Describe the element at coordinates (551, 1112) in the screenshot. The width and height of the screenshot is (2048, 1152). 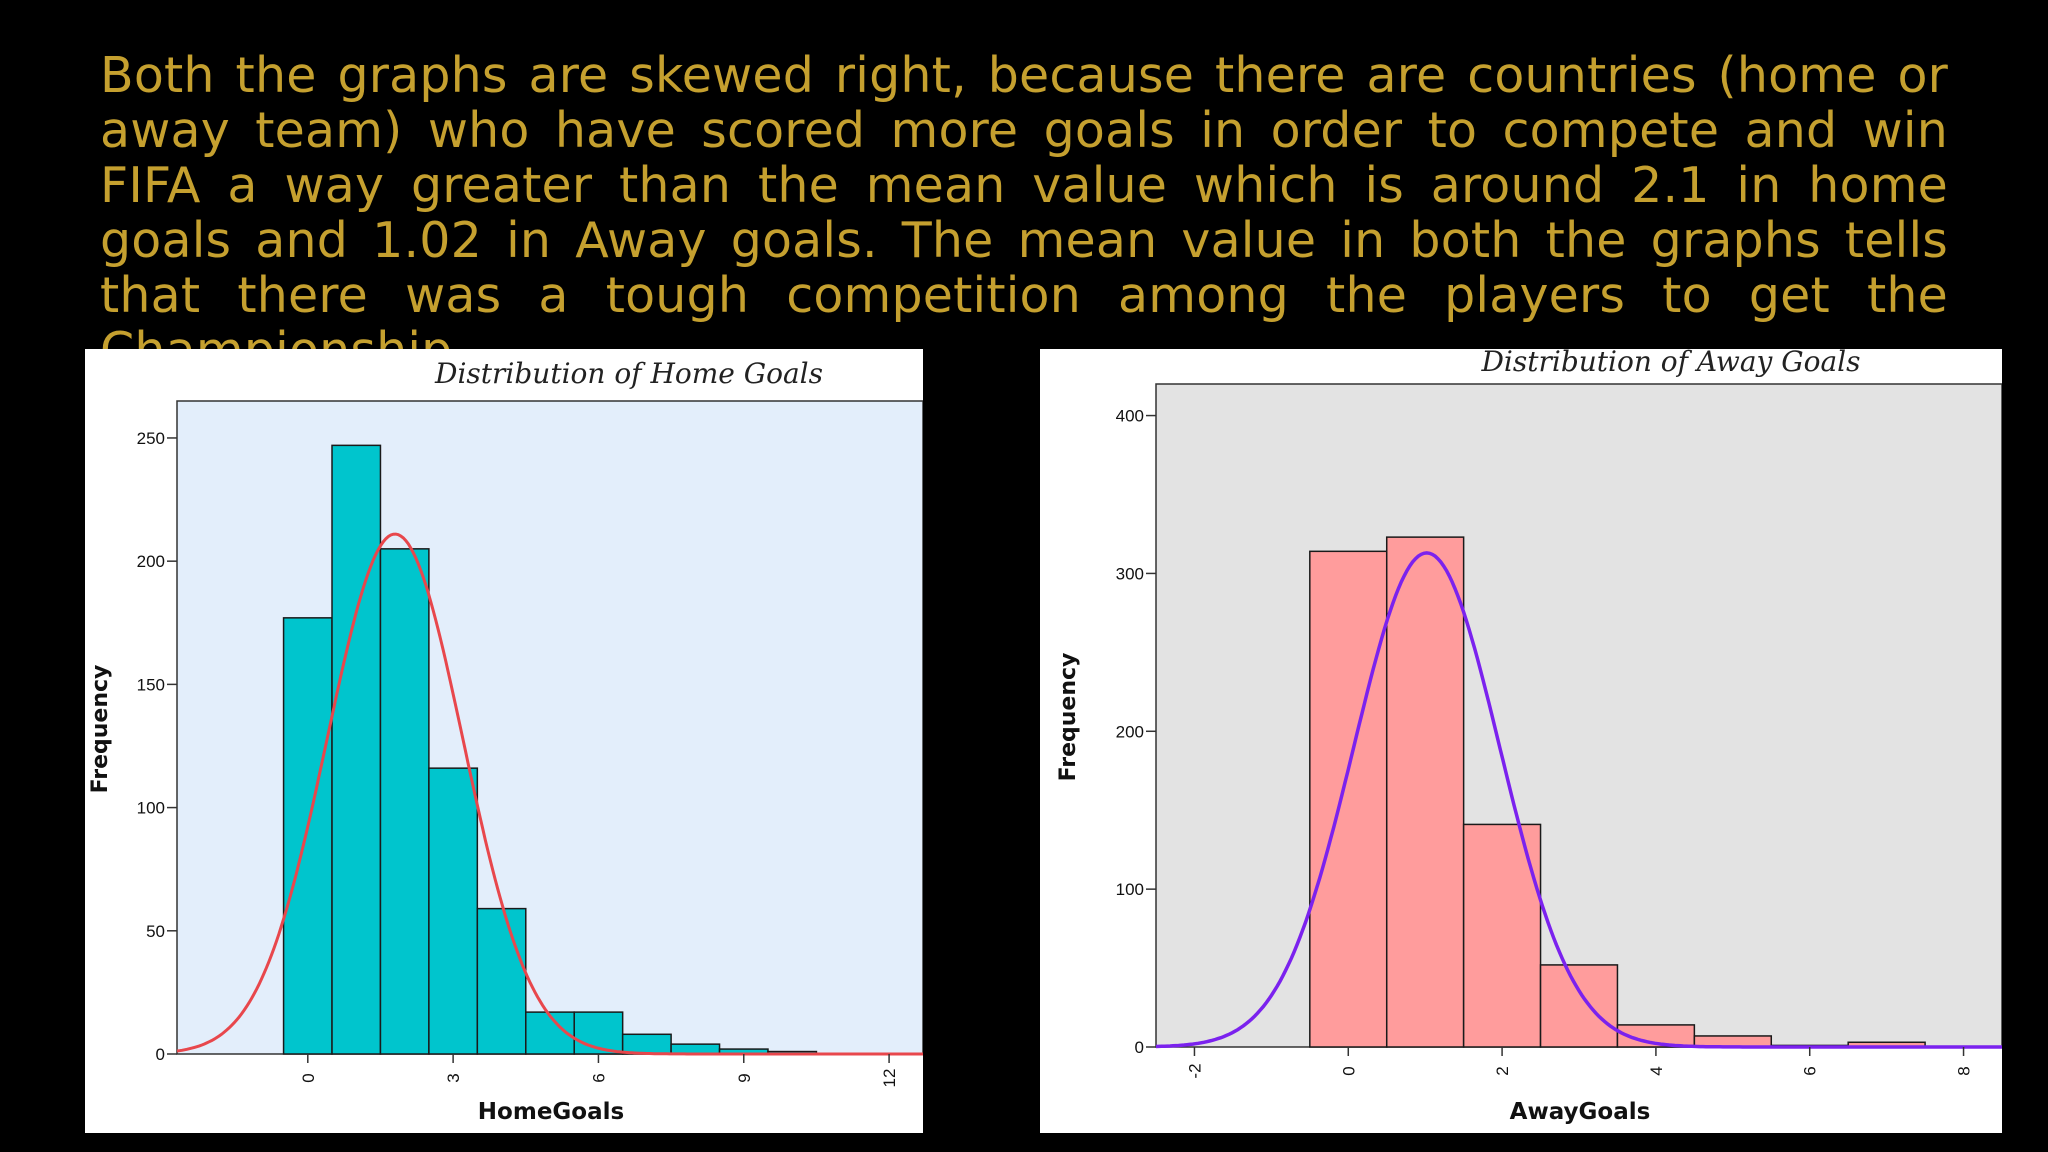
I see `home-x-axis-label: HomeGoals` at that location.